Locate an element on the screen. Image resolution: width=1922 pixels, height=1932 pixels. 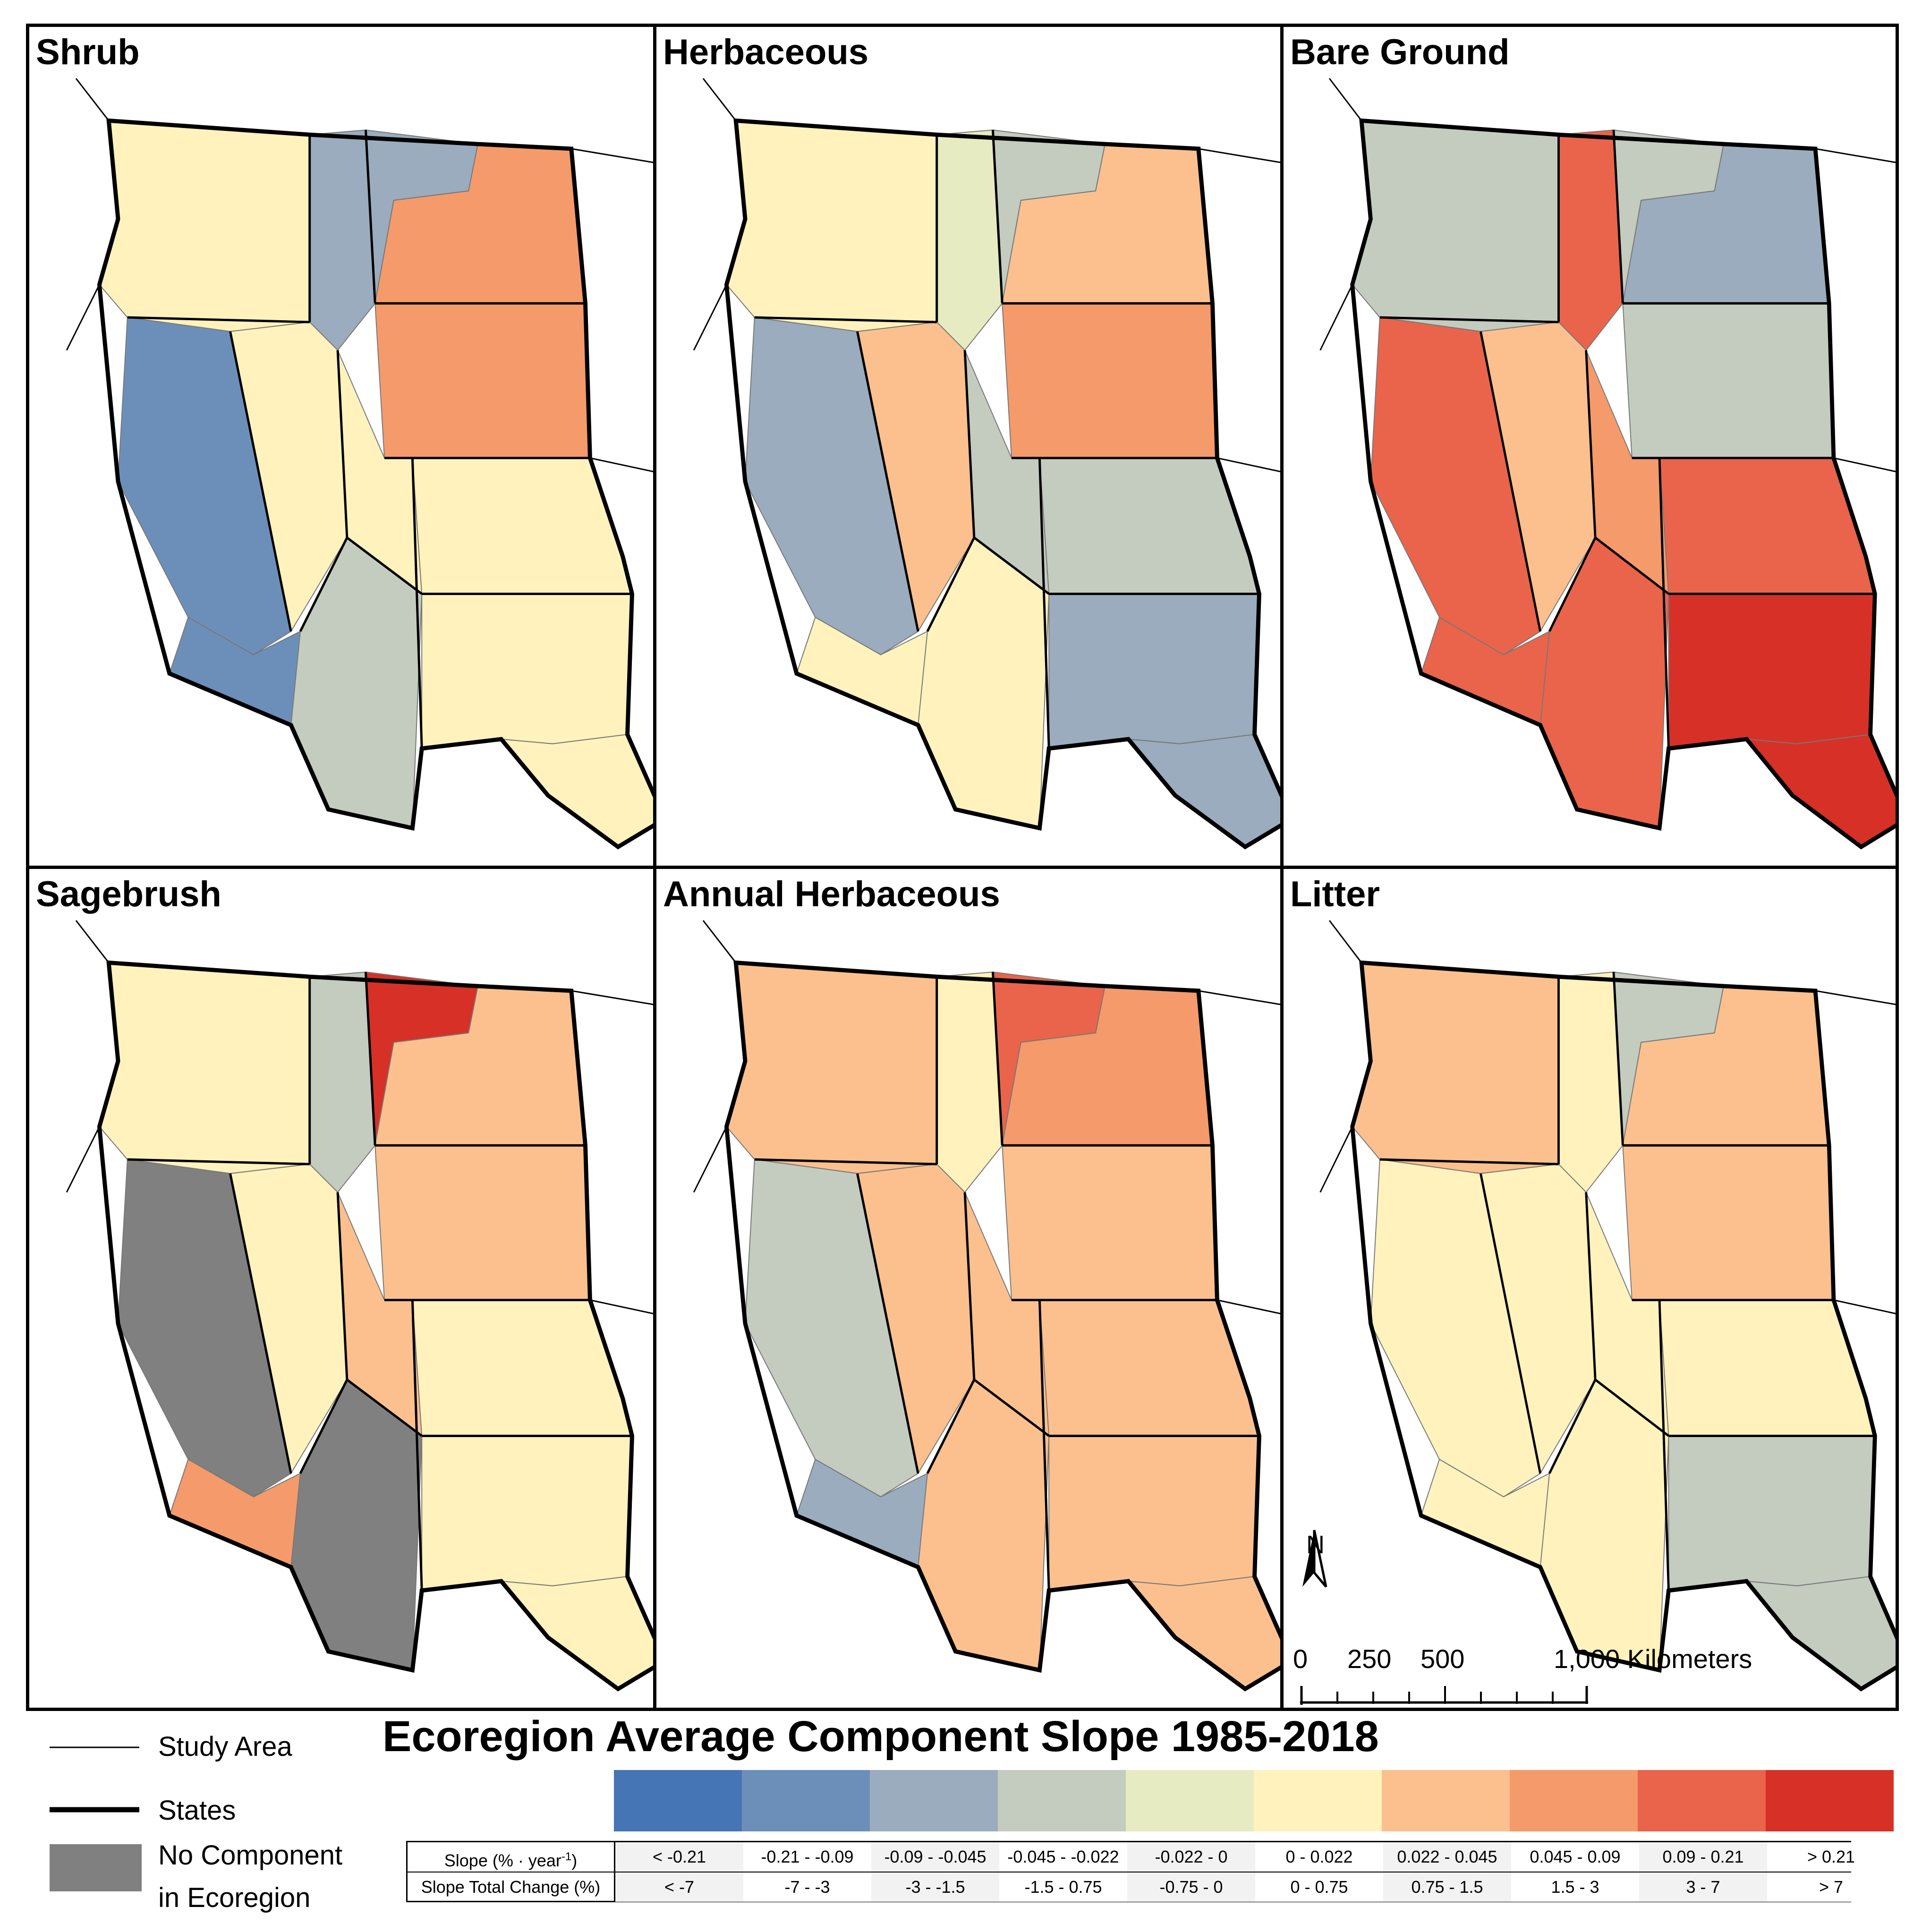
map-sagebrush is located at coordinates (359, 1306).